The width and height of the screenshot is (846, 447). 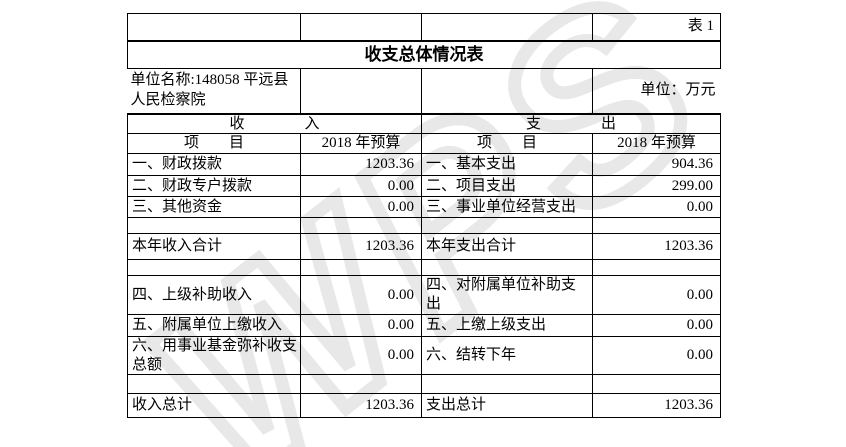 What do you see at coordinates (214, 186) in the screenshot?
I see `income-item: 二、财政专户拨款` at bounding box center [214, 186].